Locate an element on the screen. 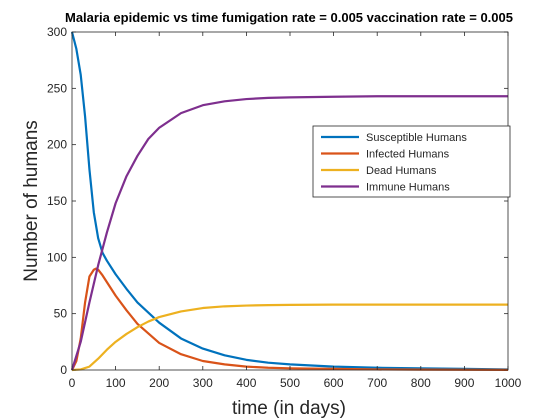 This screenshot has width=560, height=420. legend-label-1: Infected Humans is located at coordinates (408, 155).